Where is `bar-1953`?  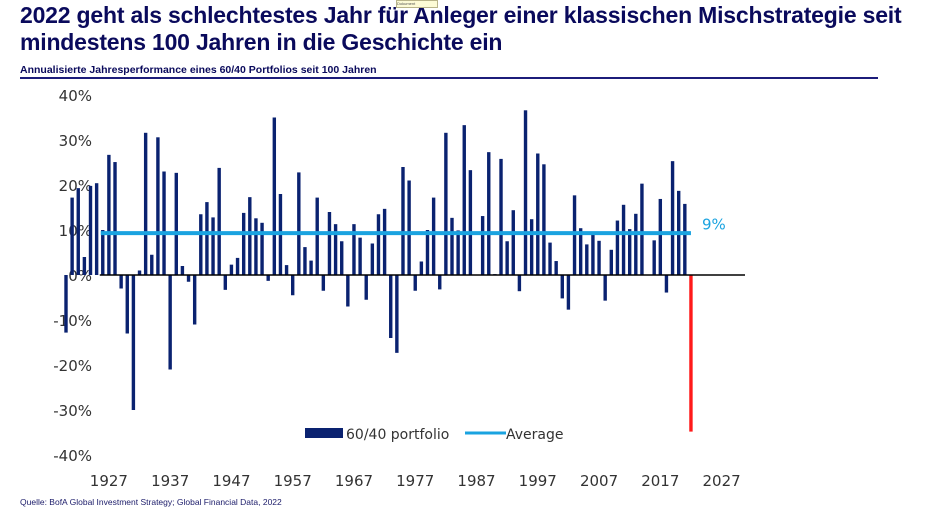
bar-1953 is located at coordinates (268, 278).